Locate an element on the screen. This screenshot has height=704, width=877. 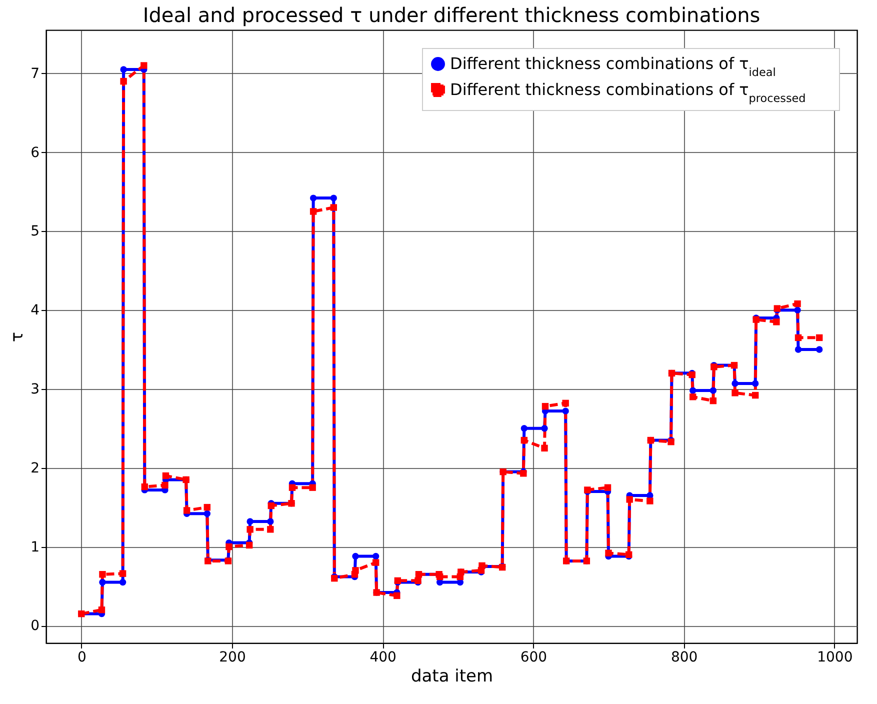
x-tick-label: 1000 is located at coordinates (835, 658).